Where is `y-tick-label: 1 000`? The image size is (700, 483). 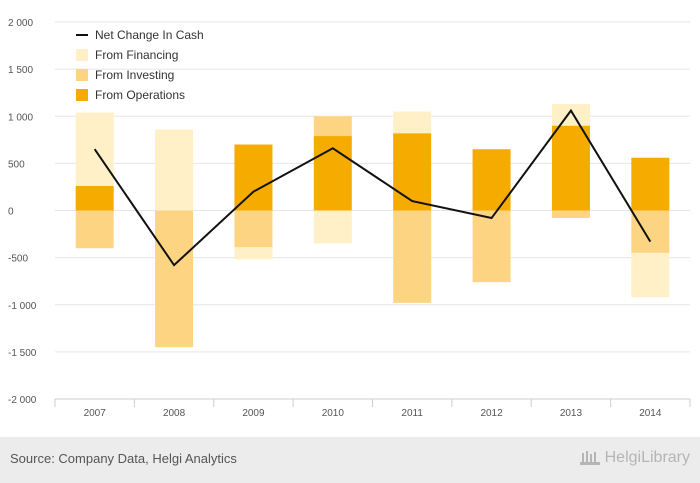 y-tick-label: 1 000 is located at coordinates (20, 117).